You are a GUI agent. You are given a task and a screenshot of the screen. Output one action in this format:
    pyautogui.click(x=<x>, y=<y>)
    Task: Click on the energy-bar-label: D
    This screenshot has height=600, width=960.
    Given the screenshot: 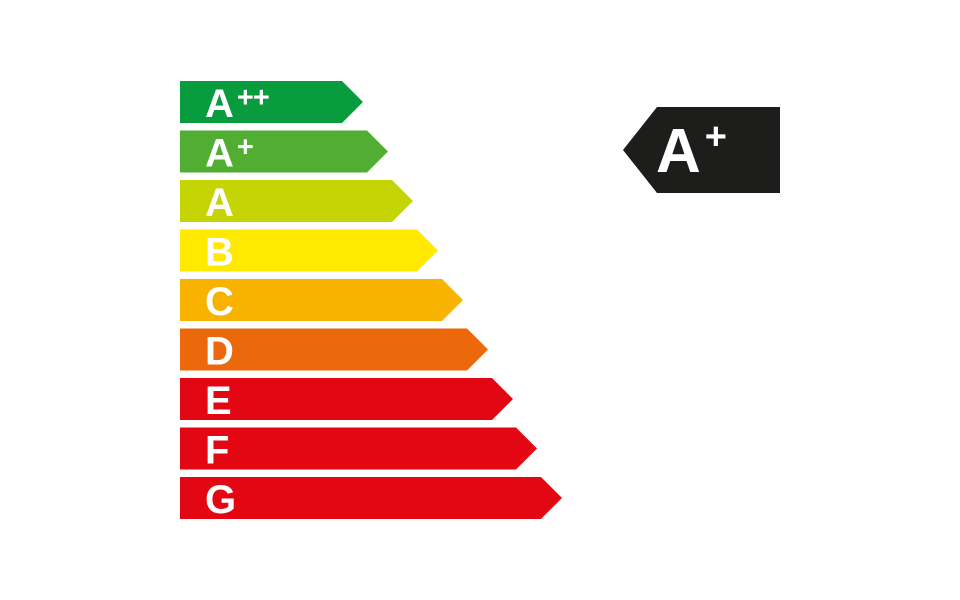 What is the action you would take?
    pyautogui.click(x=219, y=352)
    